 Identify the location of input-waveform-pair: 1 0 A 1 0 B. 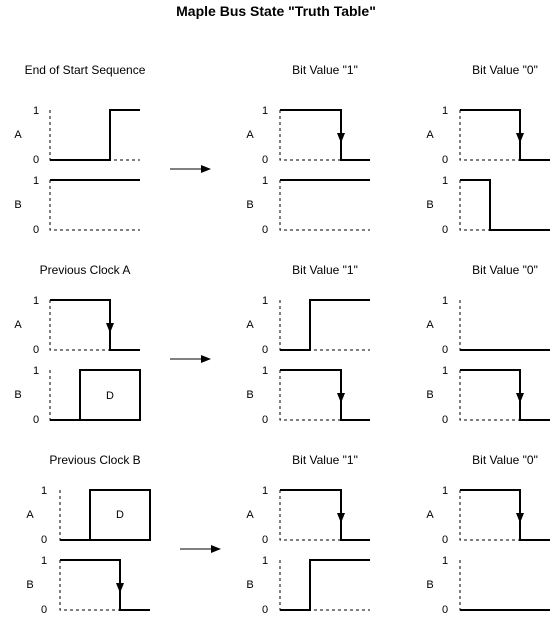
(77, 170).